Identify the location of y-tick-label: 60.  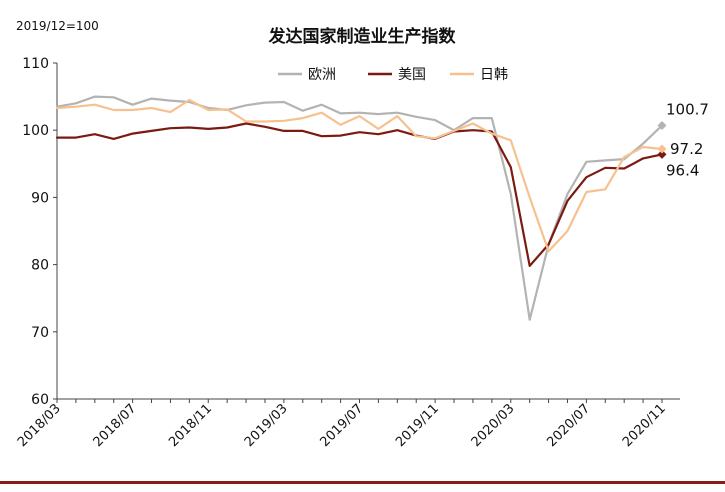
(40, 400).